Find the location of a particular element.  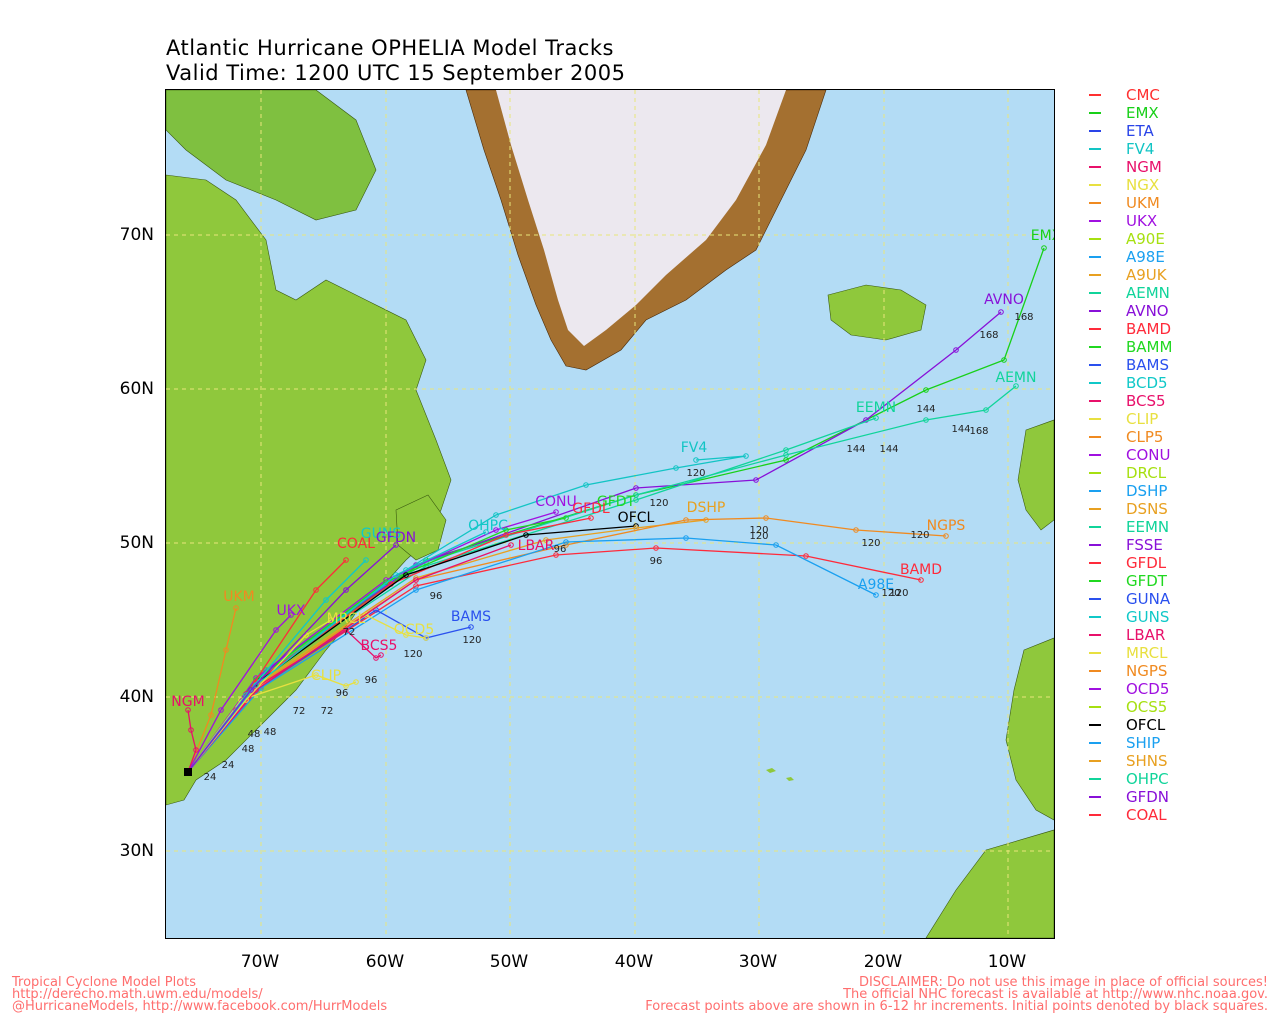

legend-item-ocs5: OCS5 is located at coordinates (1181, 707).